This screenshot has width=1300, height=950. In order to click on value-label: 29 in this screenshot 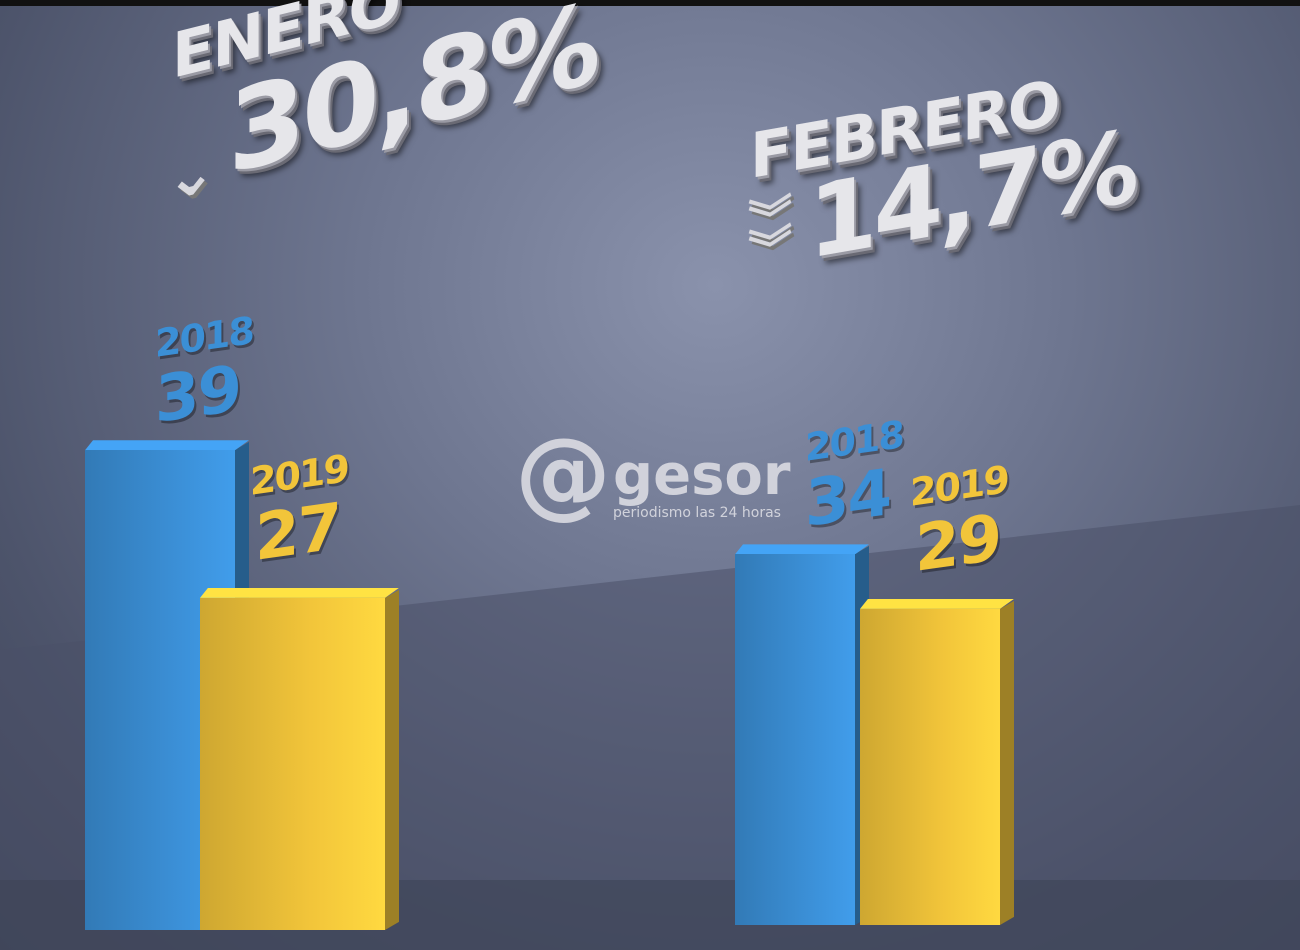, I will do `click(958, 543)`.